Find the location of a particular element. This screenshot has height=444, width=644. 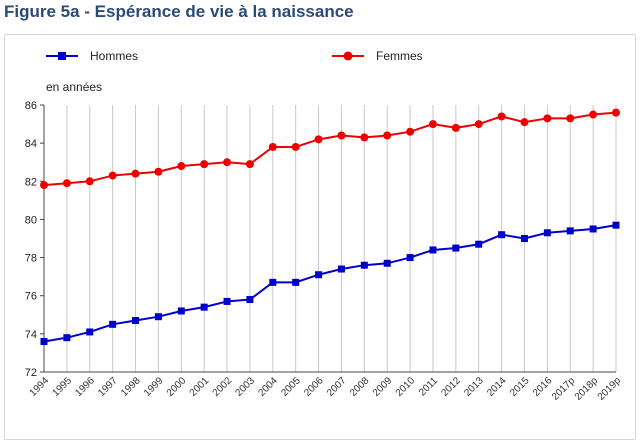

x-tick-label: 2007 is located at coordinates (337, 387).